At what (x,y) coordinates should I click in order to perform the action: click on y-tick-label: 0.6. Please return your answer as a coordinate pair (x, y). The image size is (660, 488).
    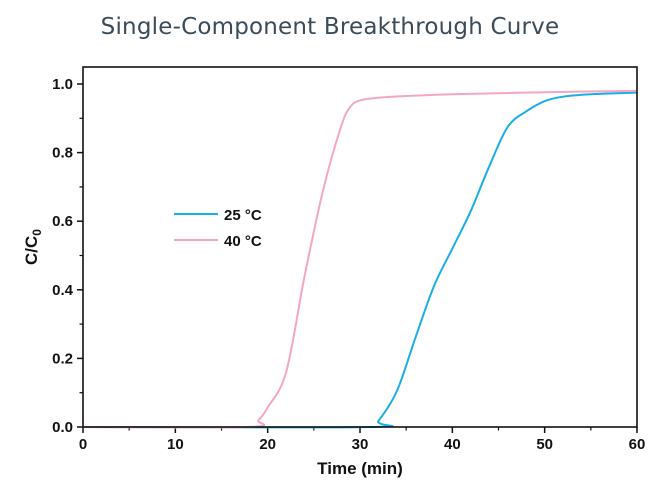
    Looking at the image, I should click on (62, 221).